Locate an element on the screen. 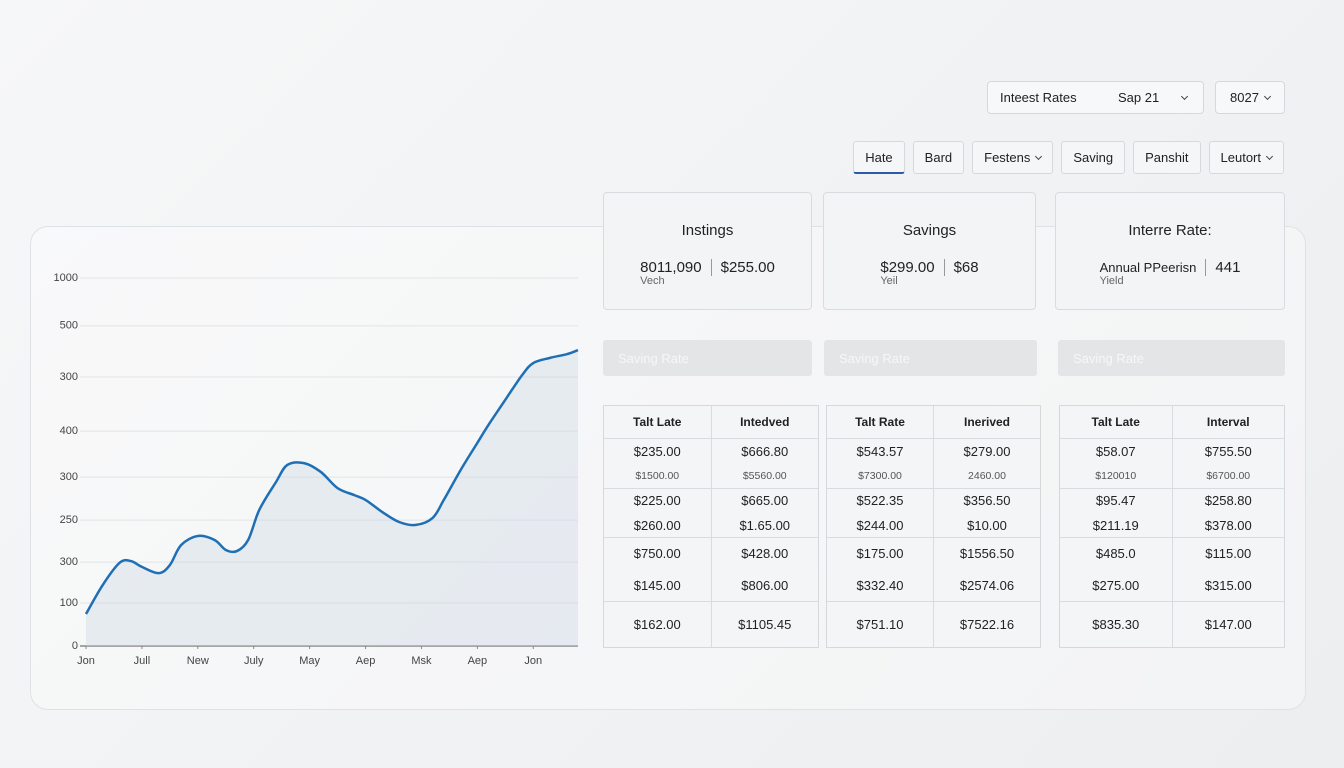 This screenshot has width=1344, height=768. tab-label: Bard is located at coordinates (938, 157).